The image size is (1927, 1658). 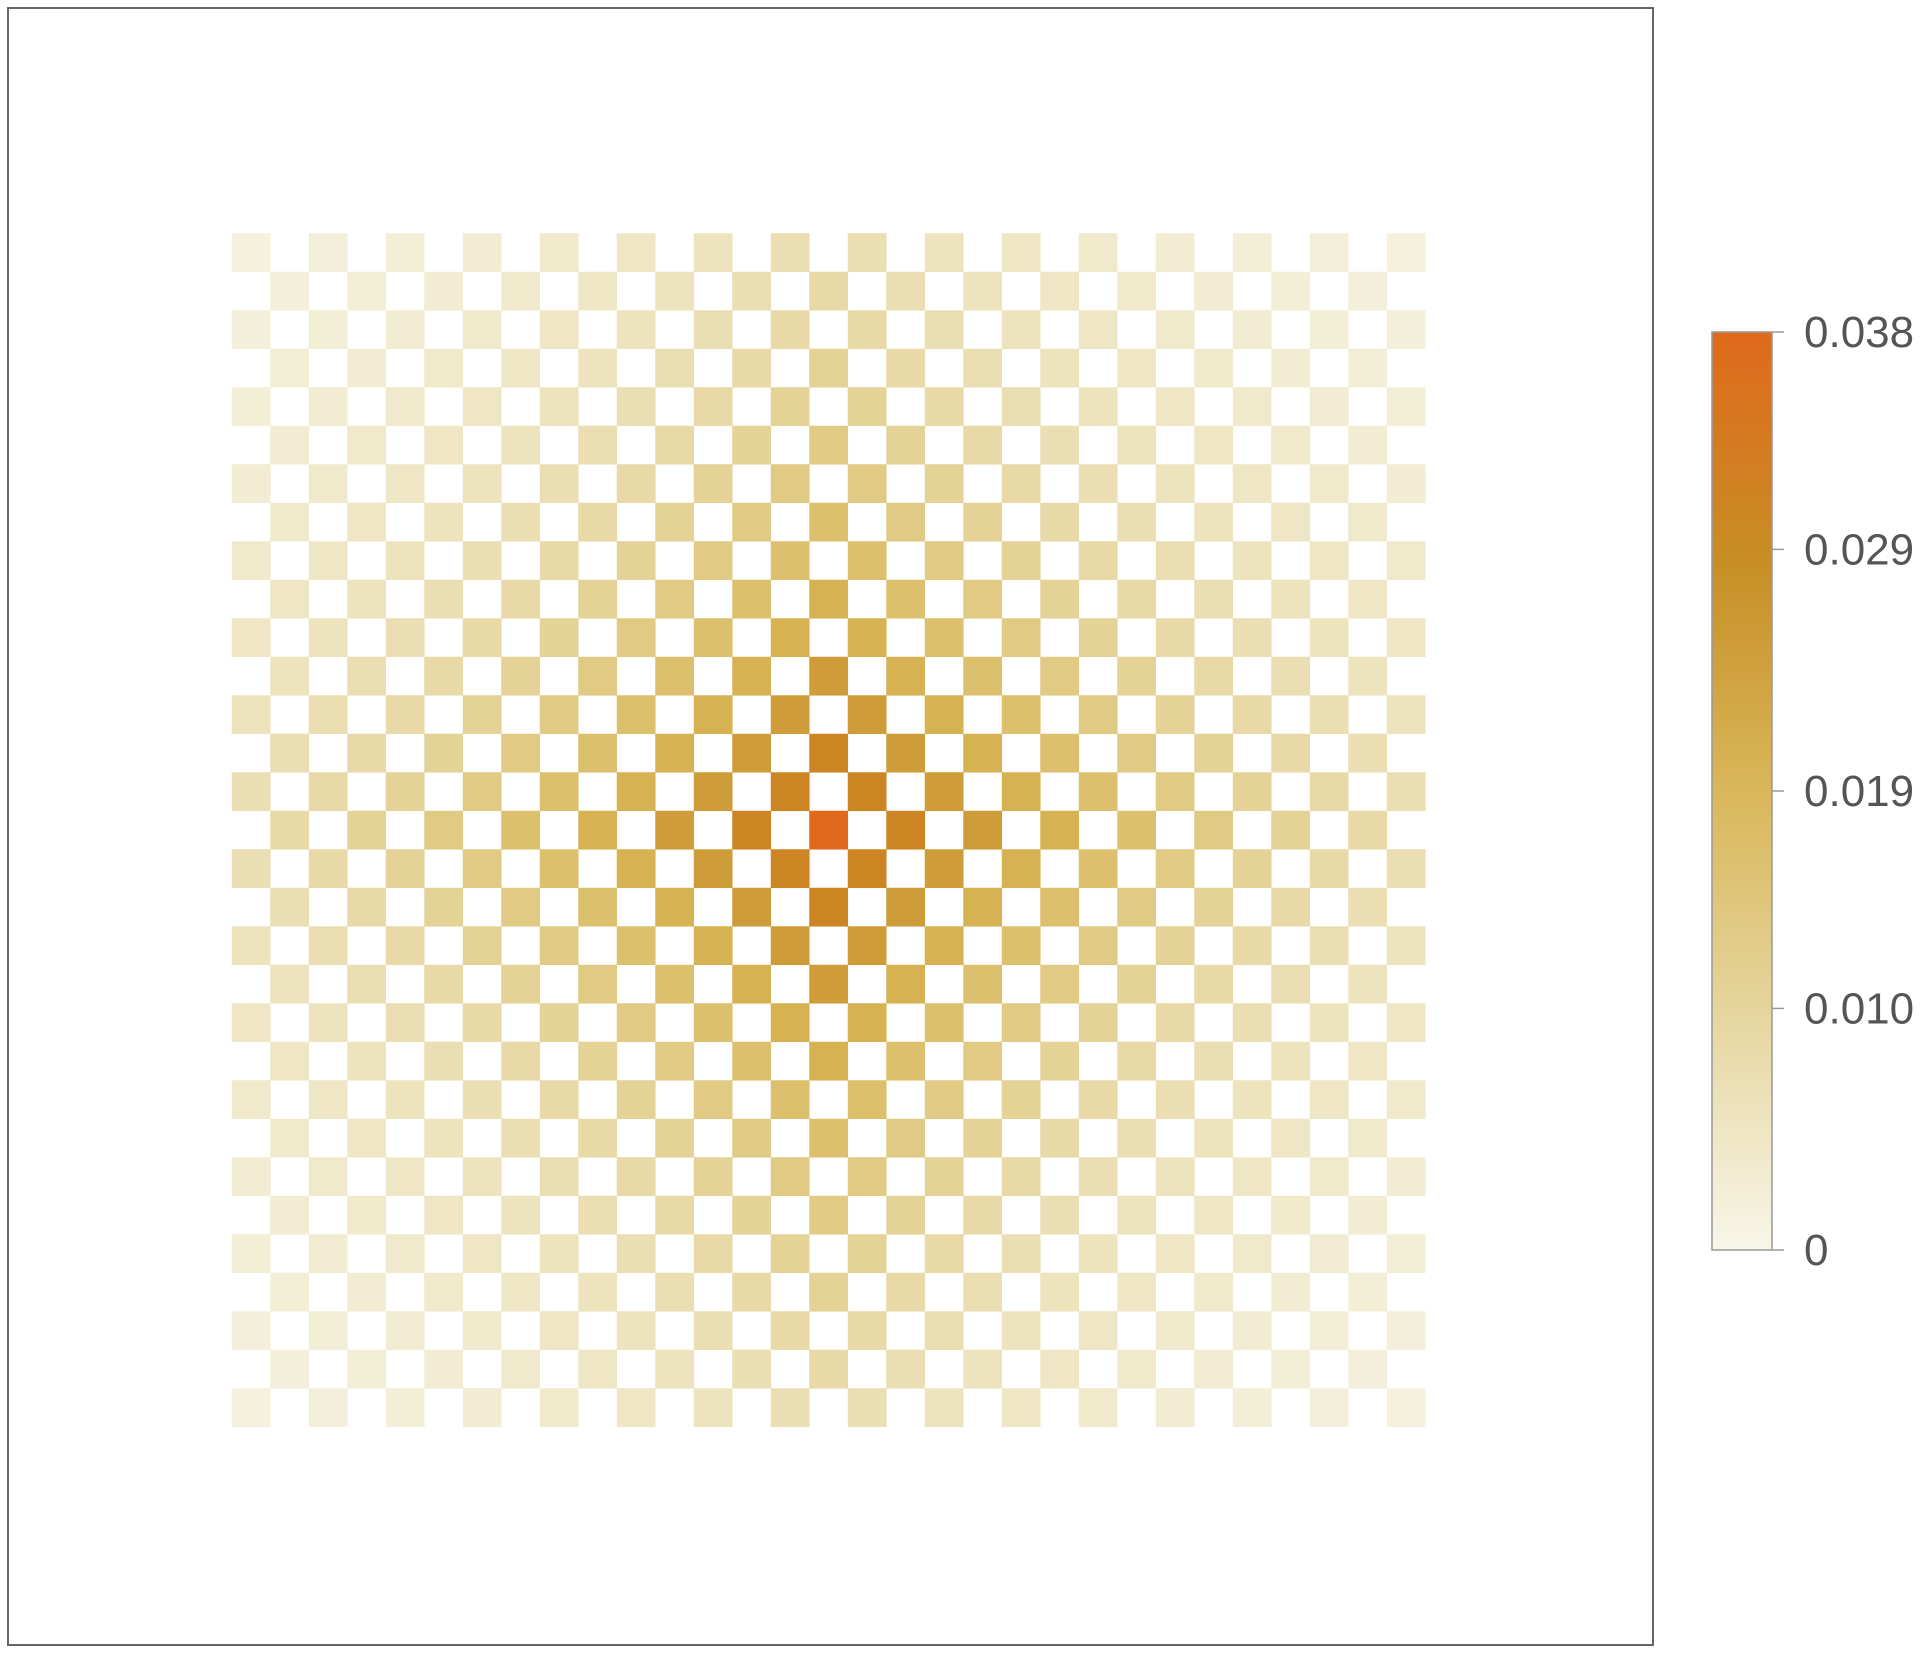 What do you see at coordinates (1742, 791) in the screenshot?
I see `colorbar-gradient` at bounding box center [1742, 791].